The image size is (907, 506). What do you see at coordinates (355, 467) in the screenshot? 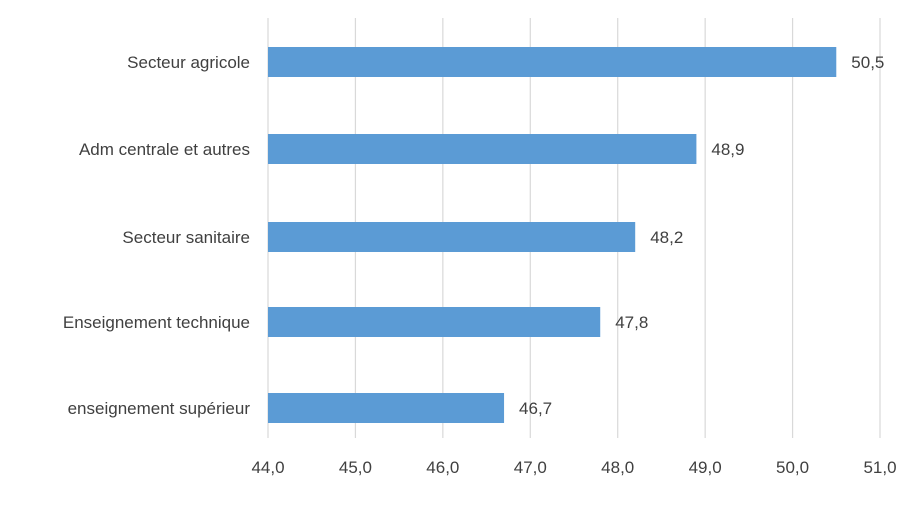
I see `x-tick-label: 45,0` at bounding box center [355, 467].